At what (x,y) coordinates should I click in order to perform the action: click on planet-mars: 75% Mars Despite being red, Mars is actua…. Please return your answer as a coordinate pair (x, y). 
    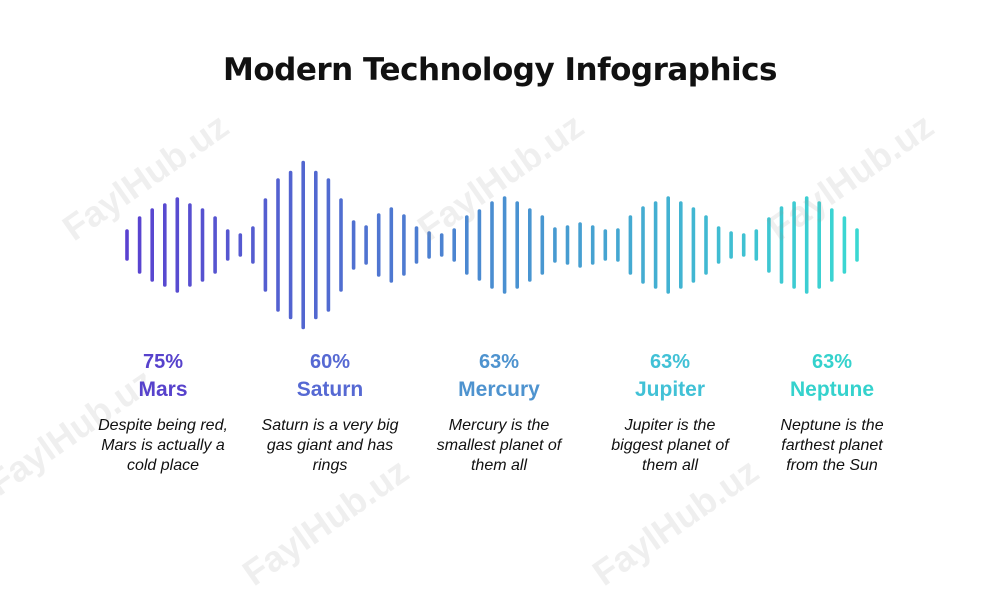
    Looking at the image, I should click on (163, 412).